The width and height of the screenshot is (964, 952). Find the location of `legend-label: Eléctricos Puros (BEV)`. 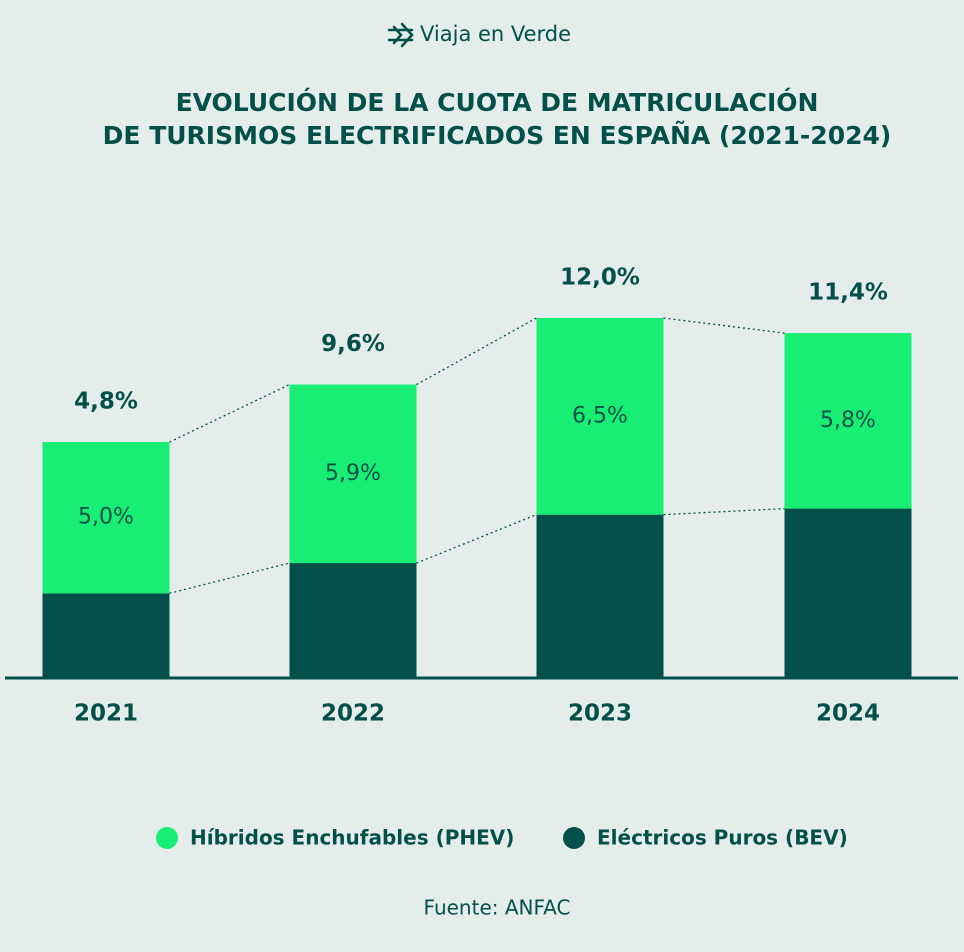

legend-label: Eléctricos Puros (BEV) is located at coordinates (722, 838).